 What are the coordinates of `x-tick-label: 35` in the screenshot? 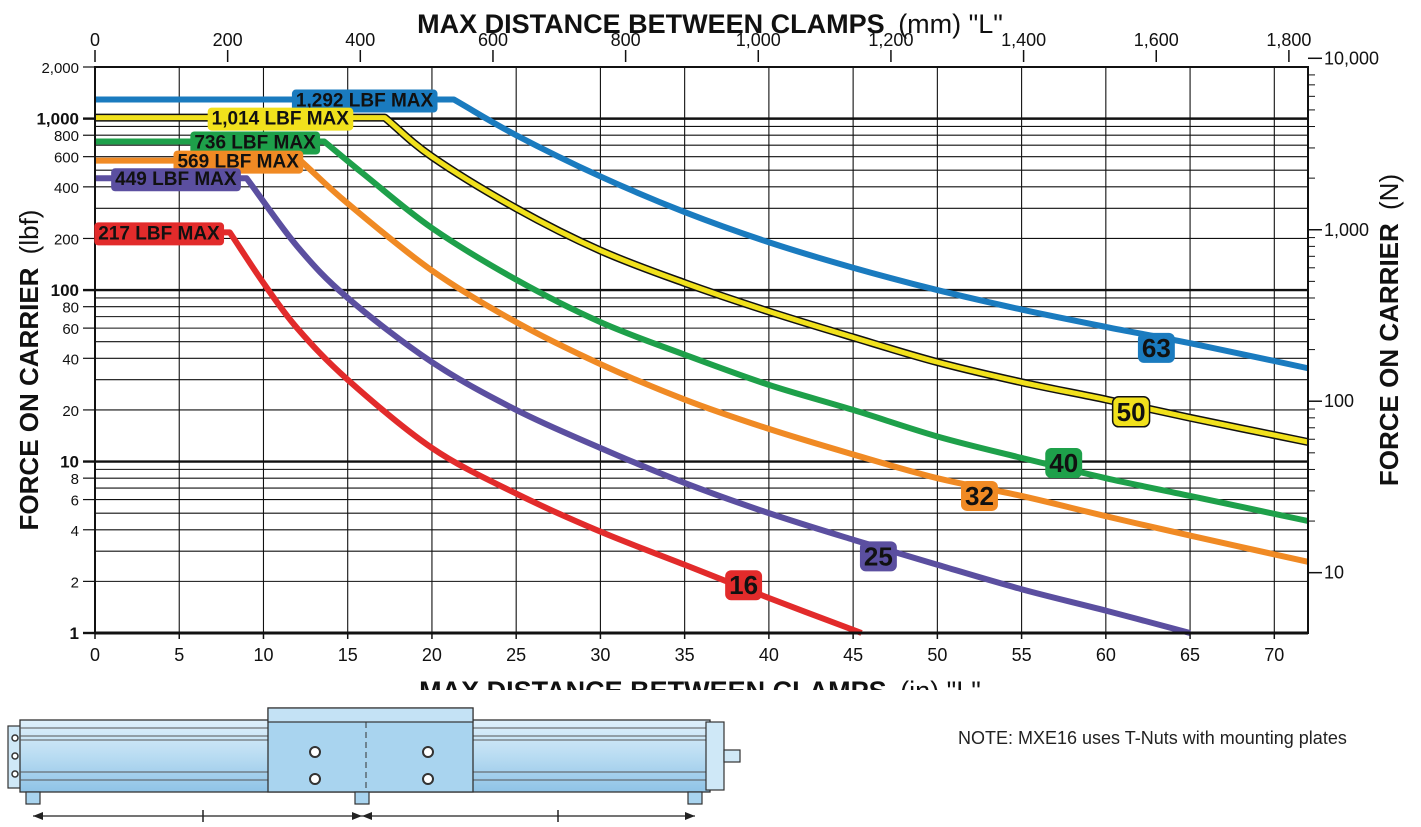 It's located at (685, 655).